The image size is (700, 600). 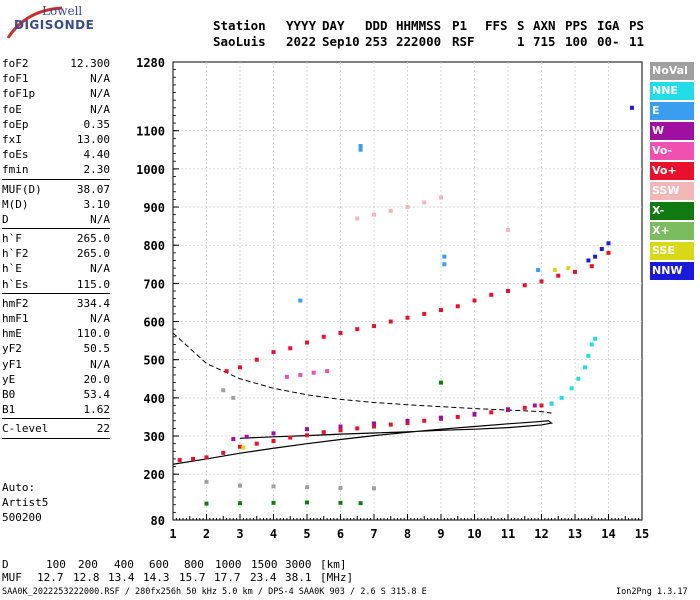 I want to click on param-group-virtual-heights: h`F 265.0 h`F2 265.0 h`E N/A h`Es 115.0, so click(x=56, y=261).